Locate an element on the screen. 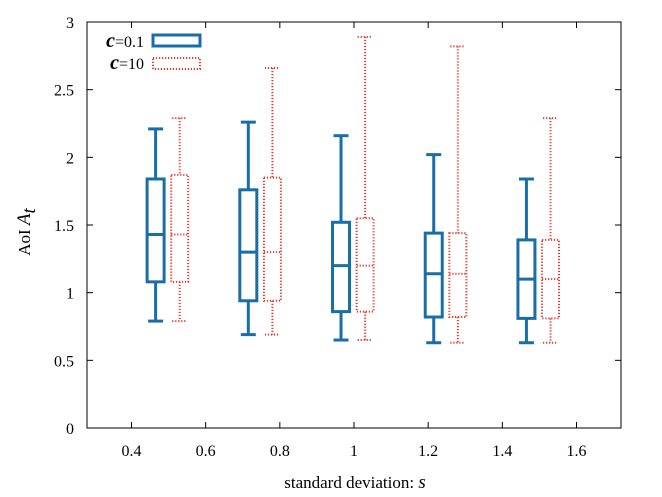  x-tick-label: 1.6 is located at coordinates (577, 451).